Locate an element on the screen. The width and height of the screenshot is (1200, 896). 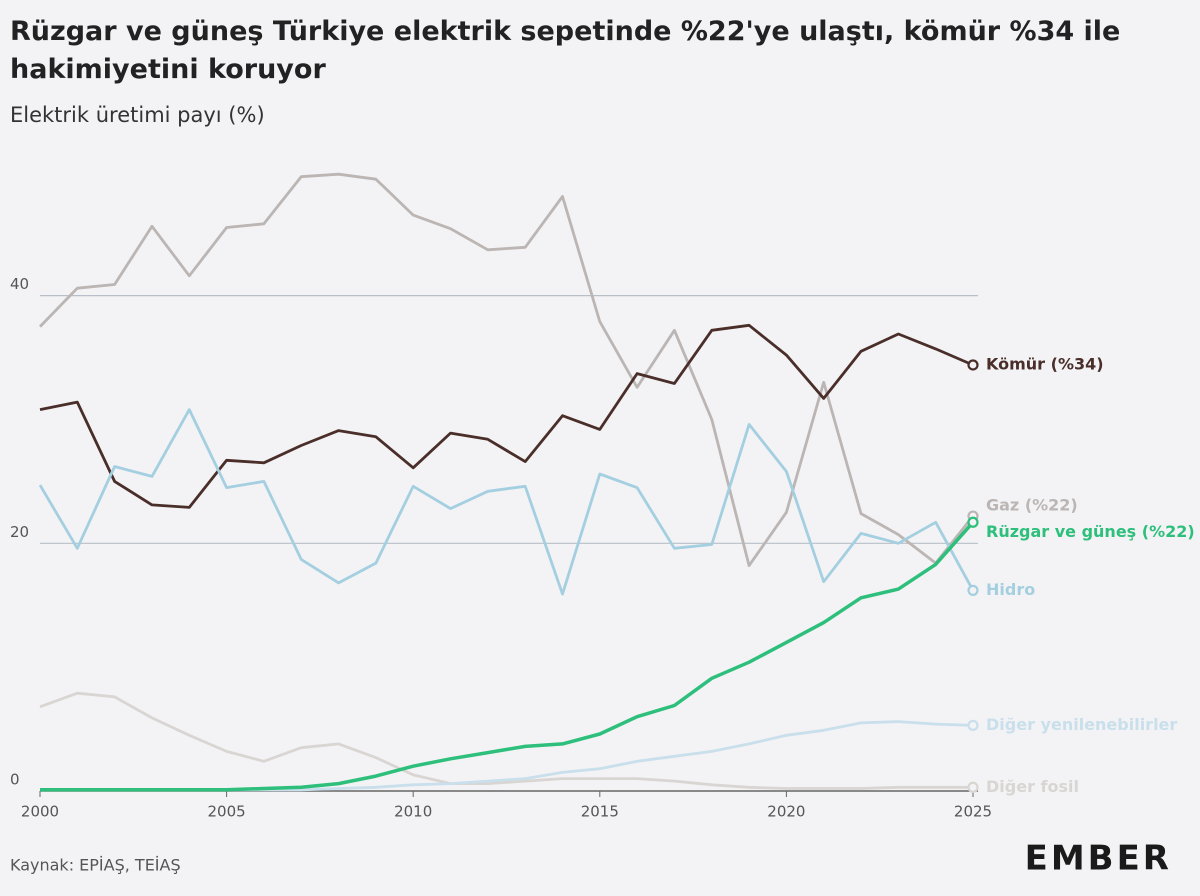
legend-label: Rüzgar ve güneş (%22) is located at coordinates (1090, 531).